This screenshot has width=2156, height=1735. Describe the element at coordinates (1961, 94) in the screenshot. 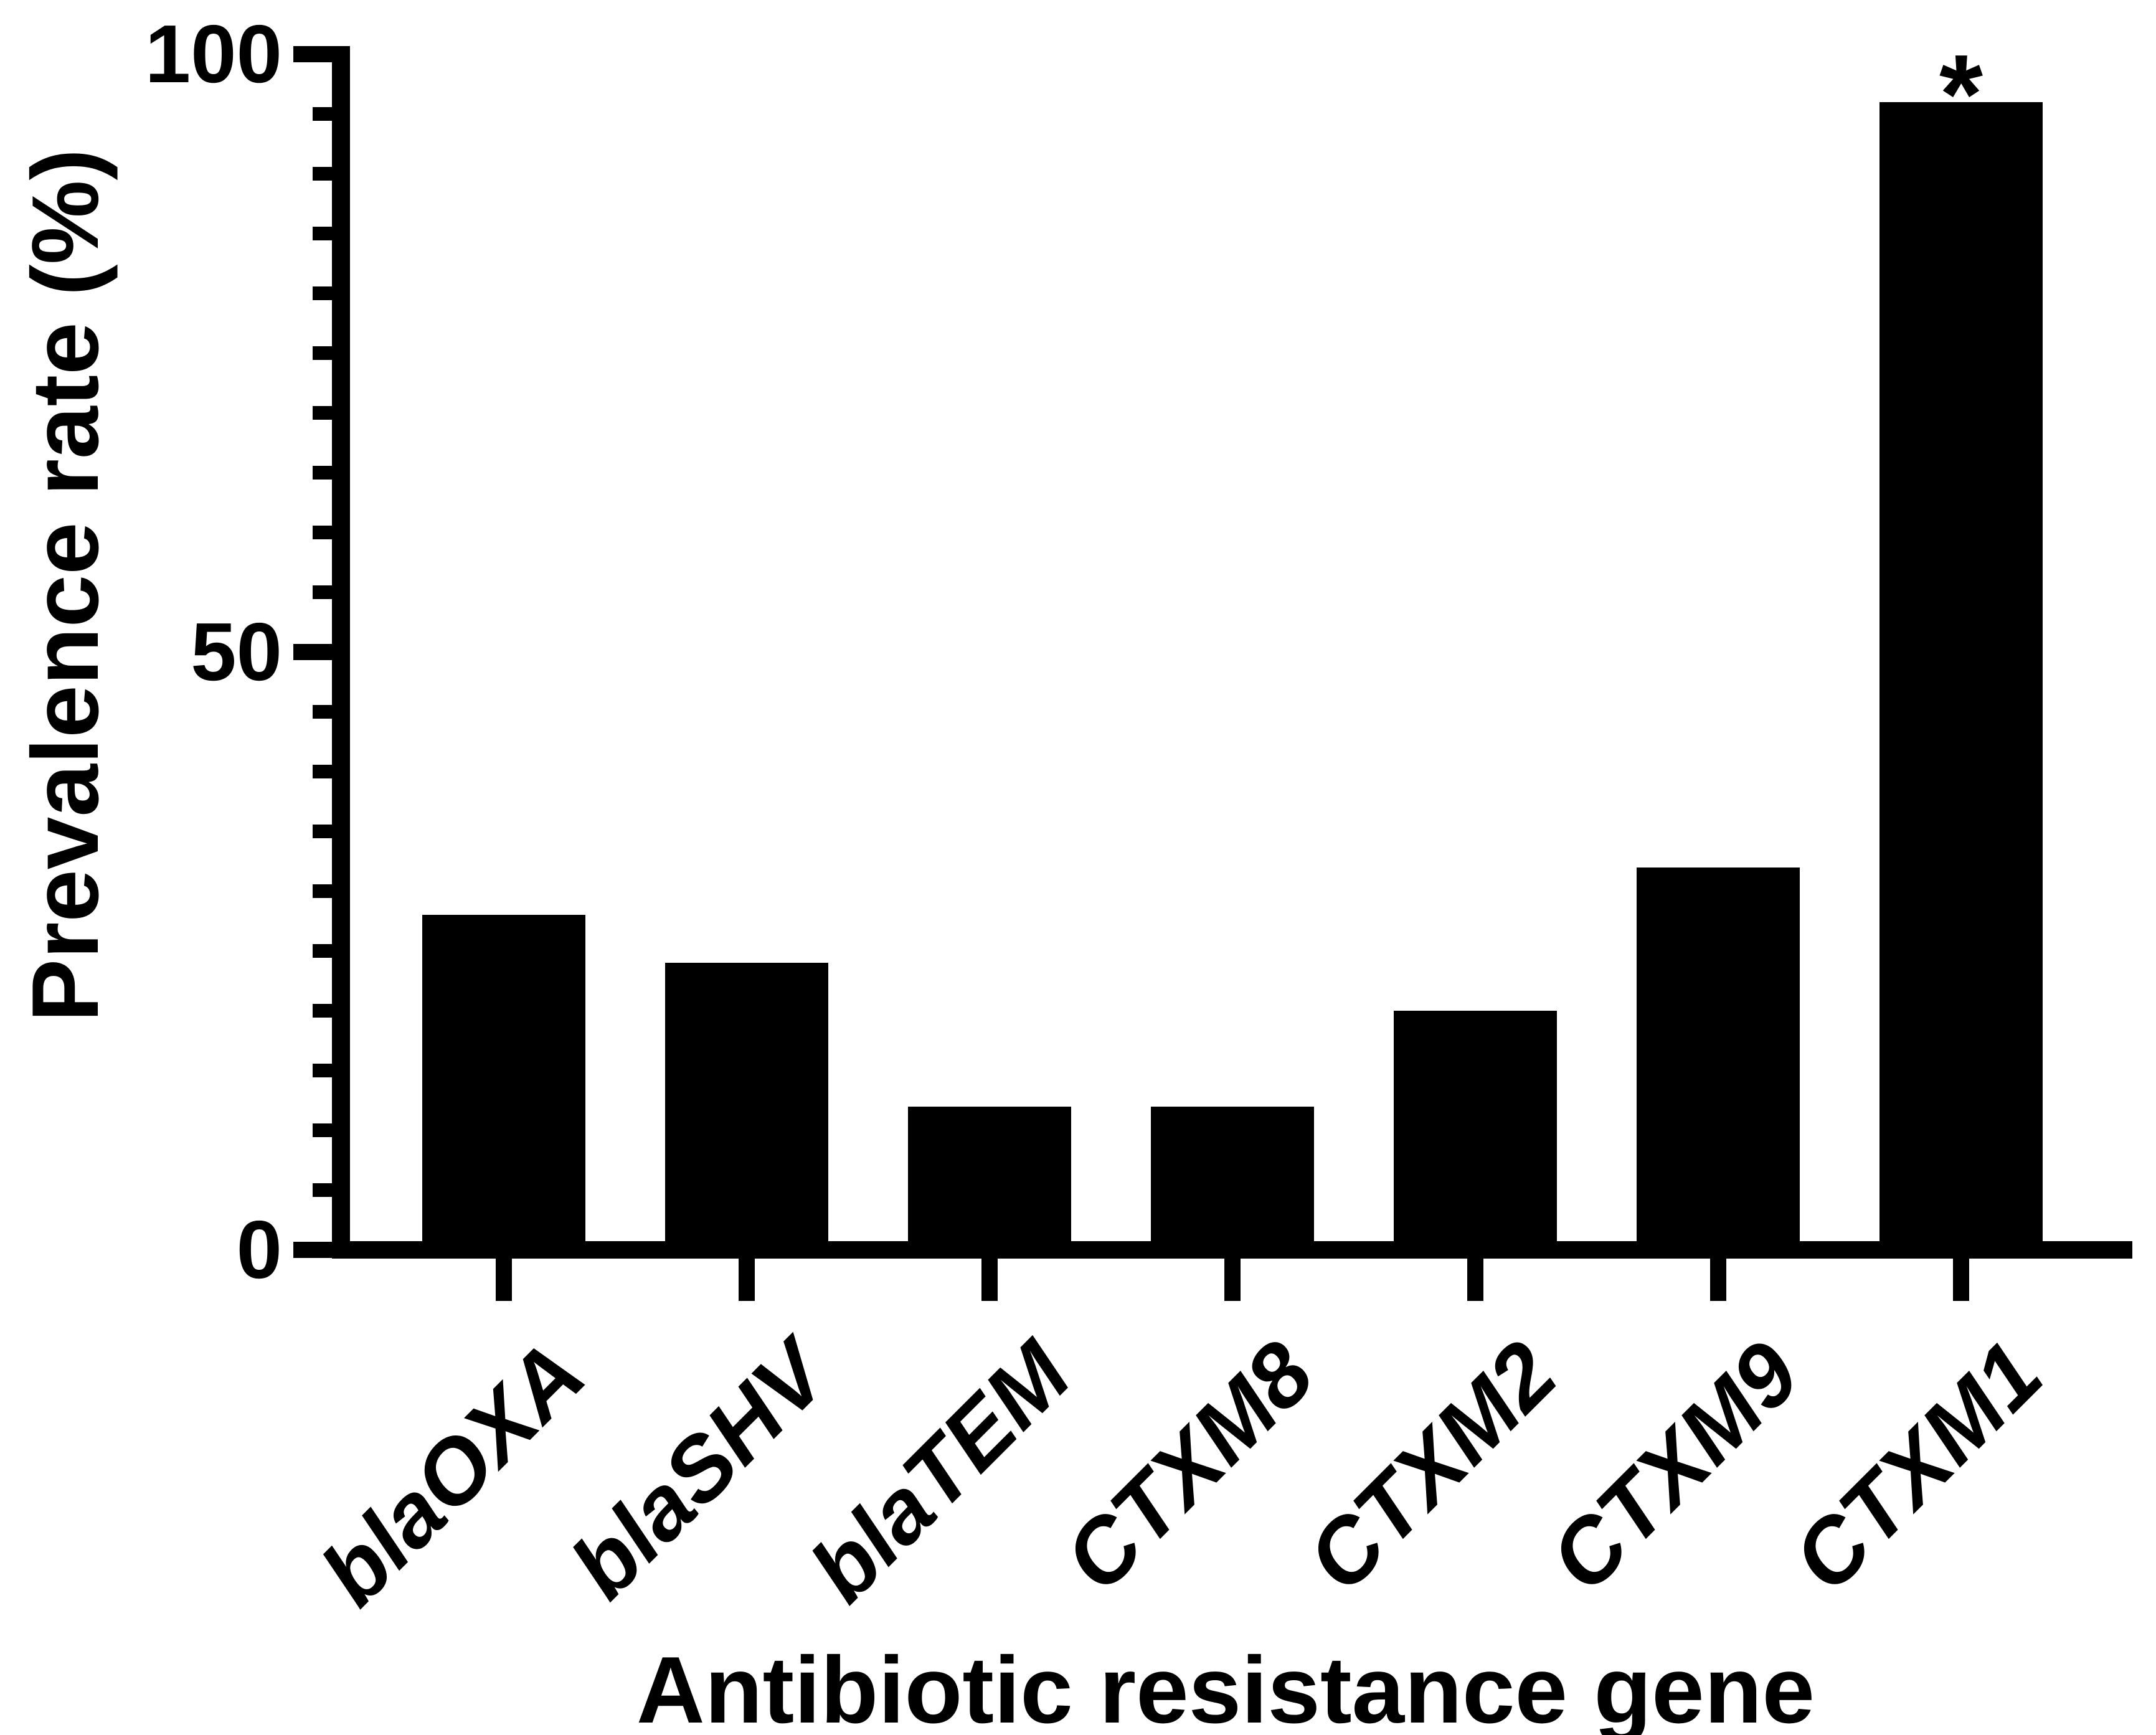

I see `significance-asterisk: *` at that location.